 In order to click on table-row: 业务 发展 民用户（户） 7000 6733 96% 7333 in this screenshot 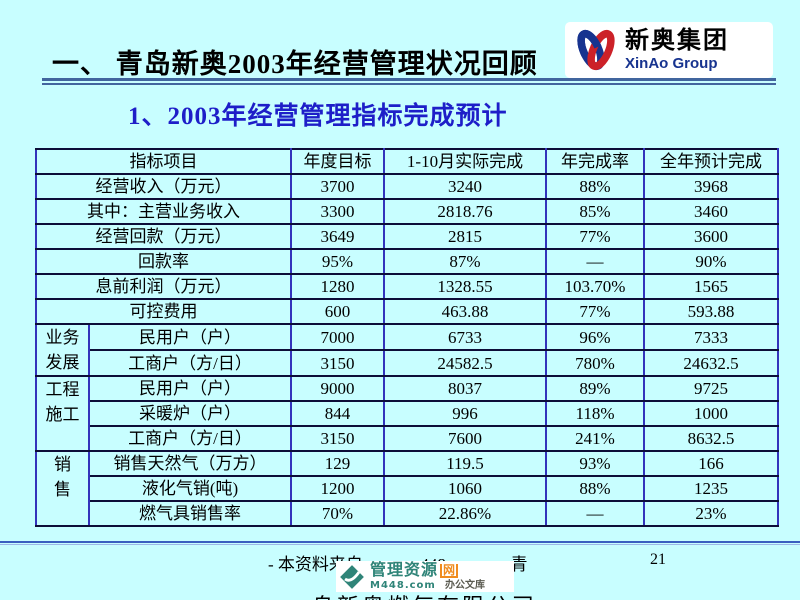, I will do `click(407, 350)`.